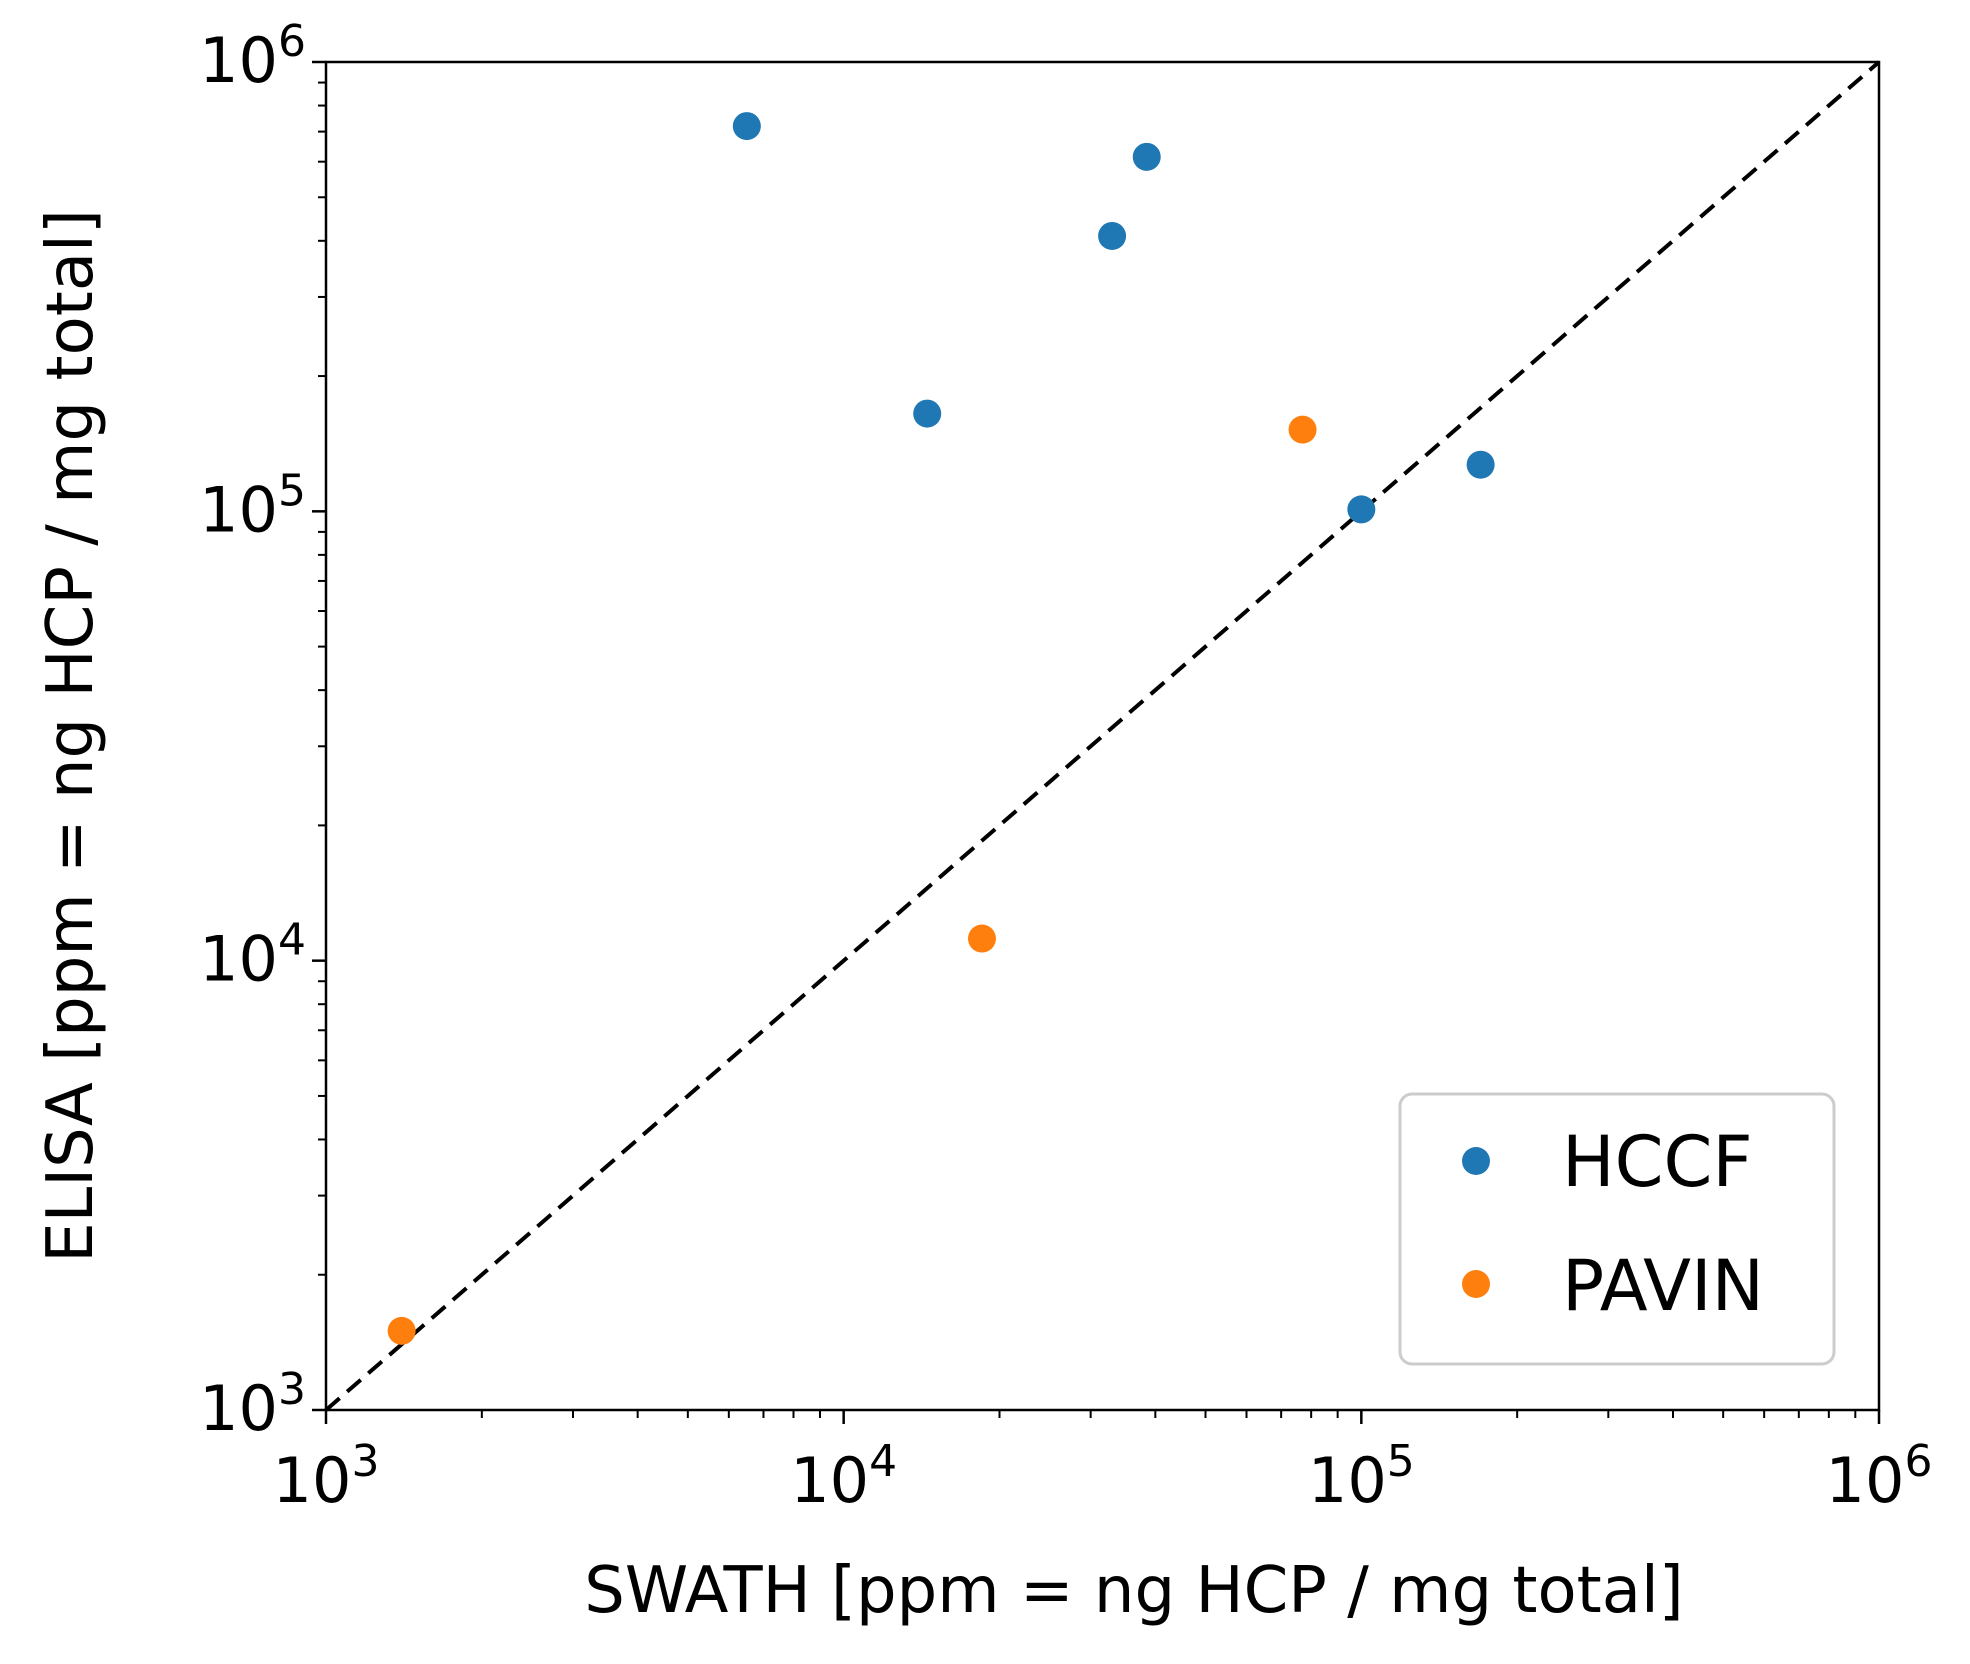 The image size is (1970, 1664). What do you see at coordinates (326, 1476) in the screenshot?
I see `x-tick-label: 103` at bounding box center [326, 1476].